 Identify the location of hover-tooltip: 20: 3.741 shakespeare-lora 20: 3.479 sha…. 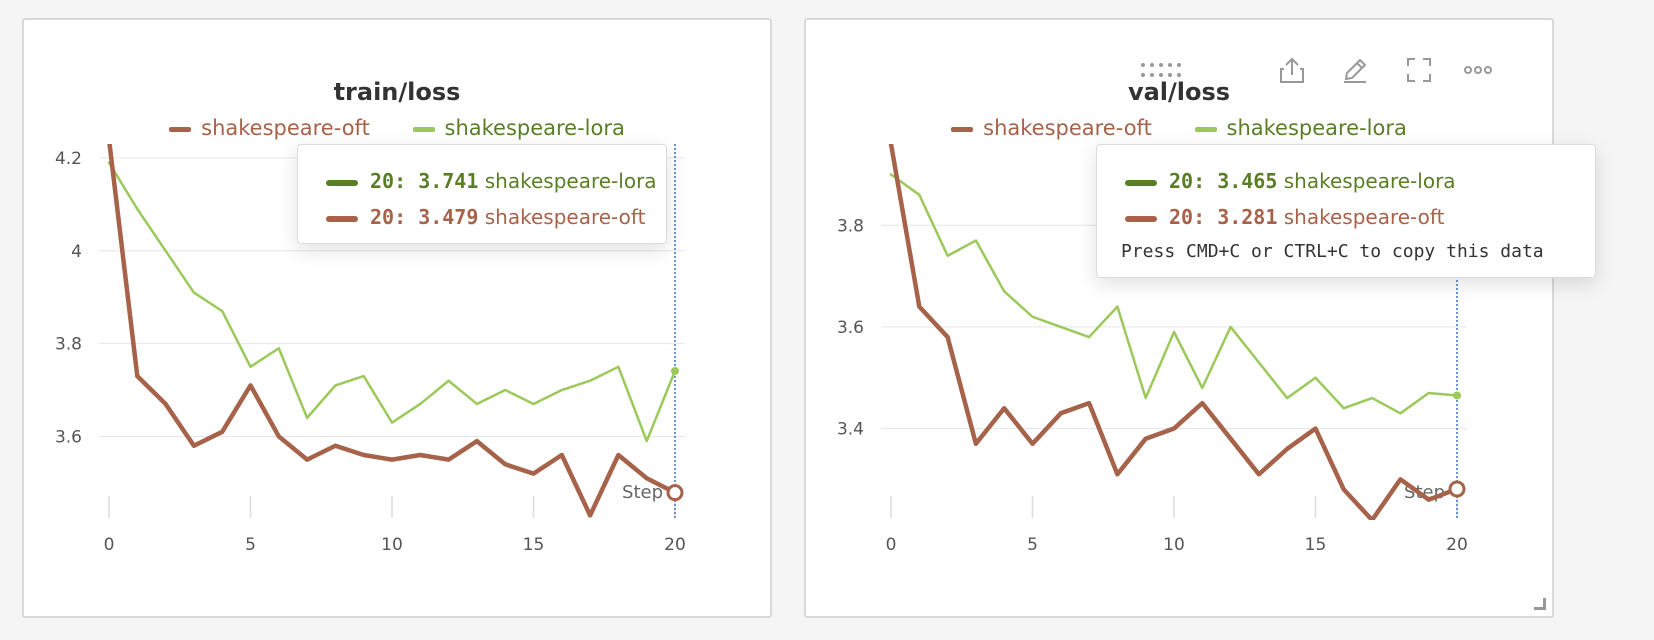
(482, 194).